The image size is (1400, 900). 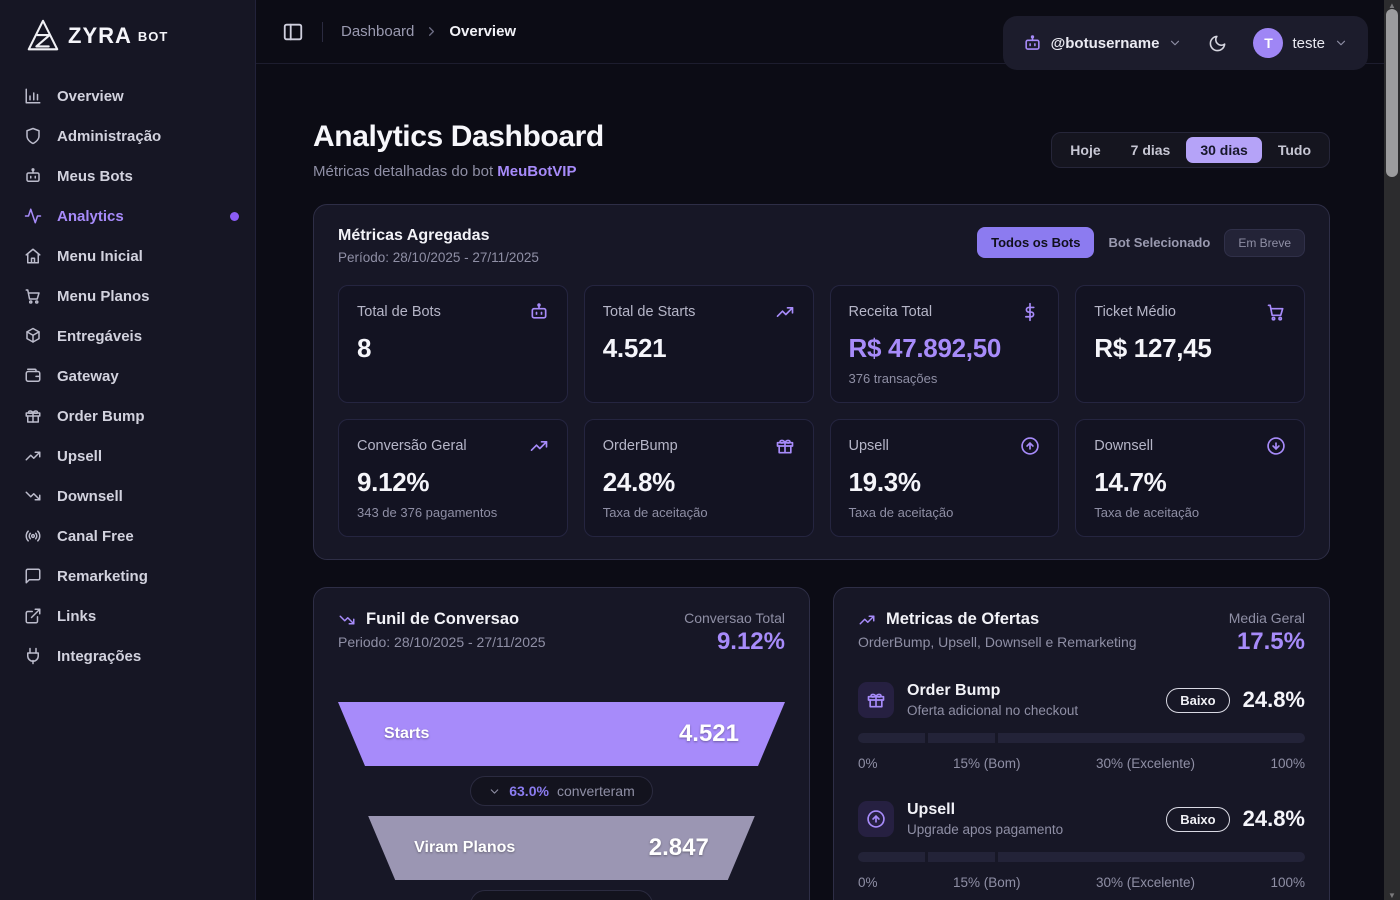 I want to click on metric-label: Total de Starts, so click(x=649, y=312).